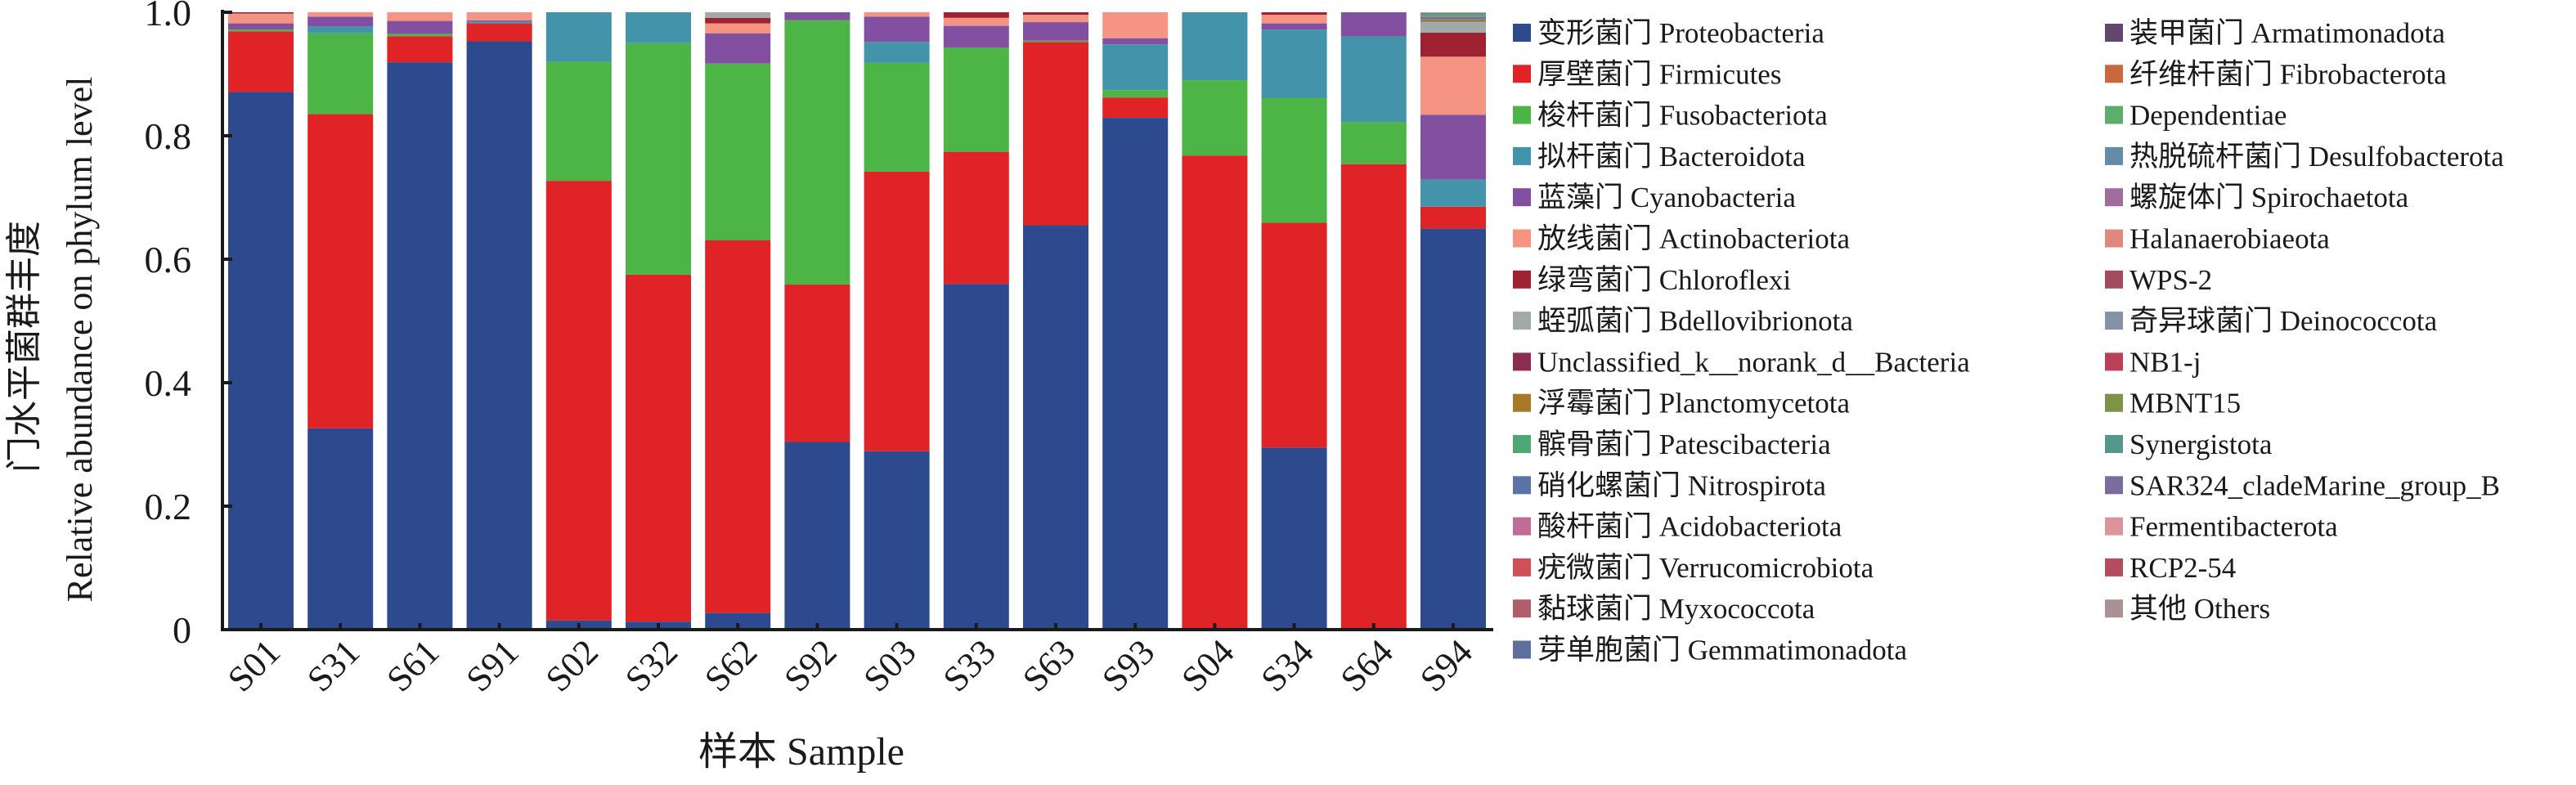  Describe the element at coordinates (2173, 403) in the screenshot. I see `legend-item: MBNT15` at that location.